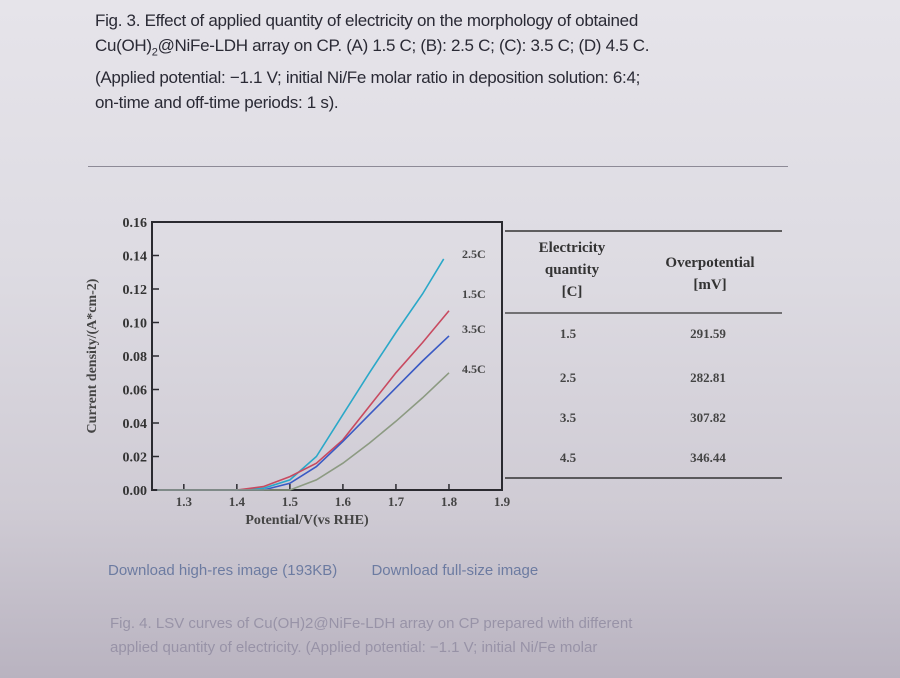 The image size is (900, 678). What do you see at coordinates (568, 457) in the screenshot?
I see `table-cell-electricity: 4.5` at bounding box center [568, 457].